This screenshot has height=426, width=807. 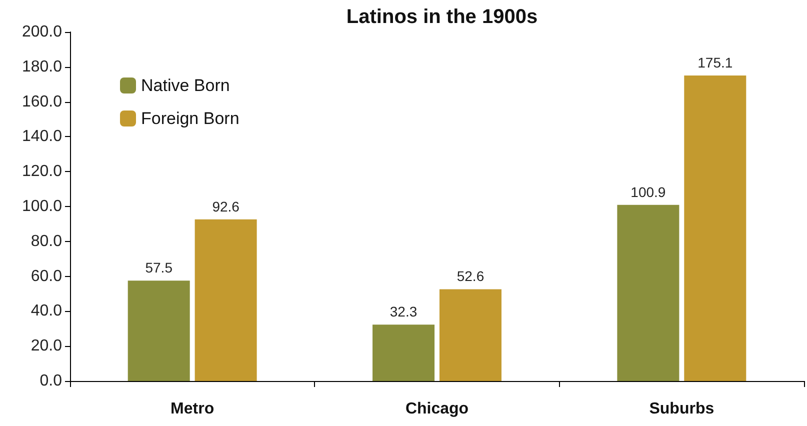 What do you see at coordinates (46, 311) in the screenshot?
I see `y-tick-label: 40.0` at bounding box center [46, 311].